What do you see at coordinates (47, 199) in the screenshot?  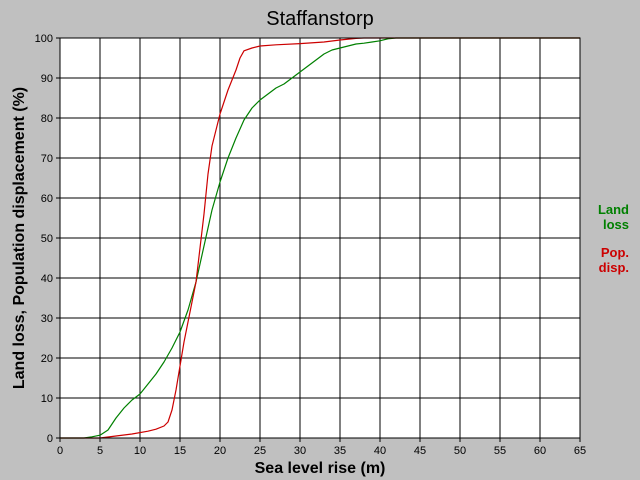 I see `y-tick-label: 60` at bounding box center [47, 199].